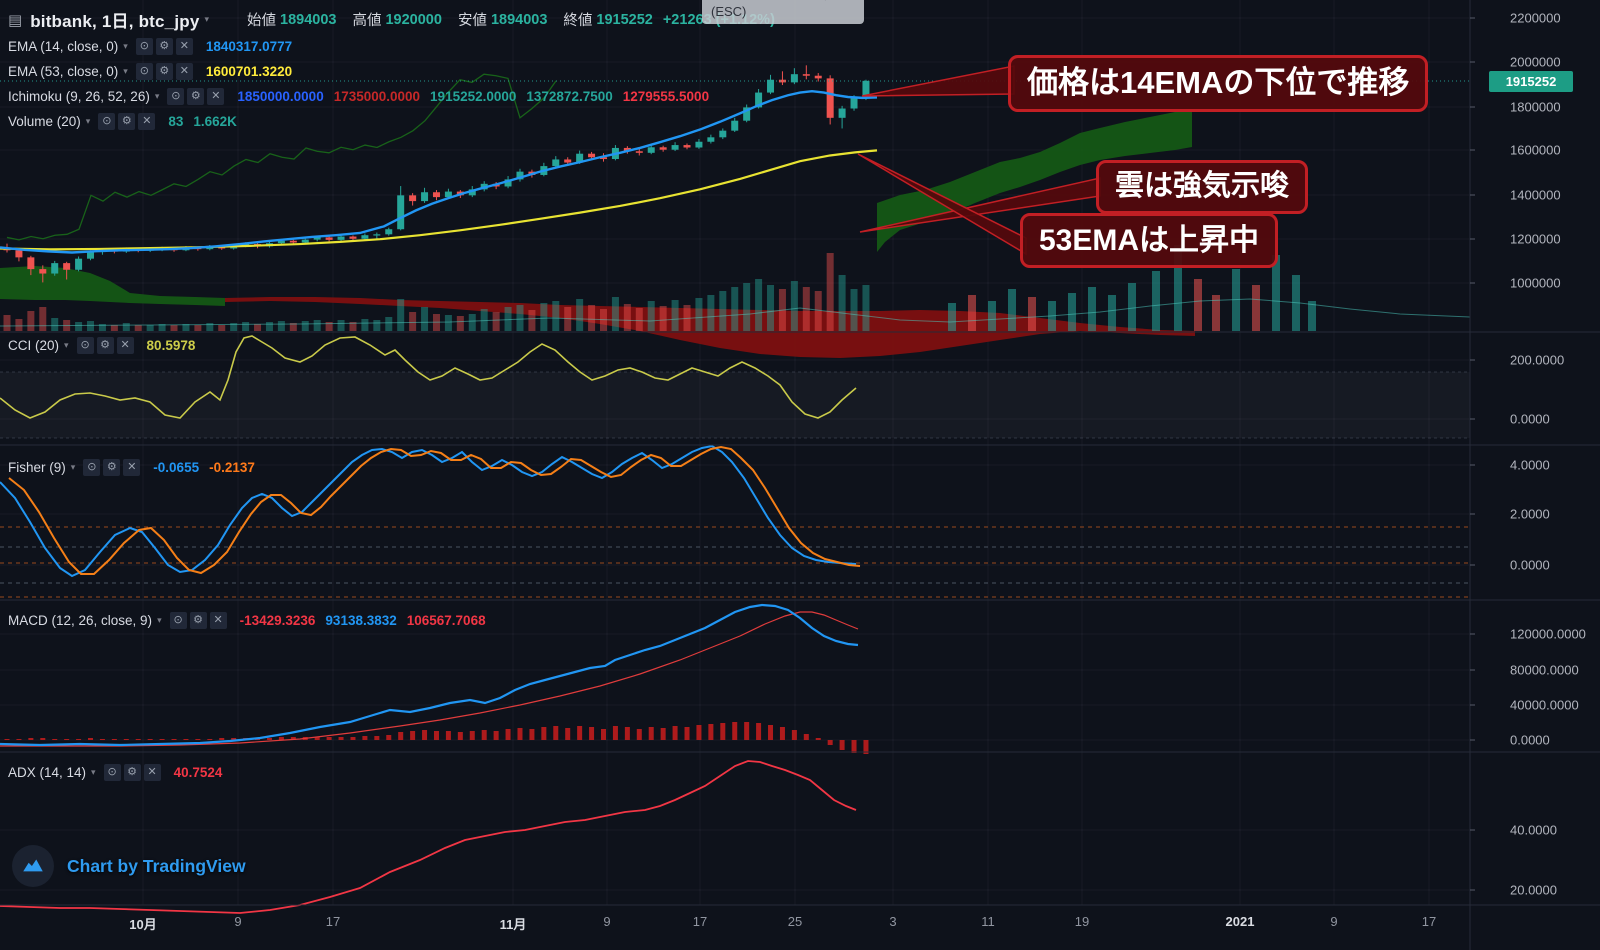  I want to click on ohlc-label: 始値, so click(262, 21).